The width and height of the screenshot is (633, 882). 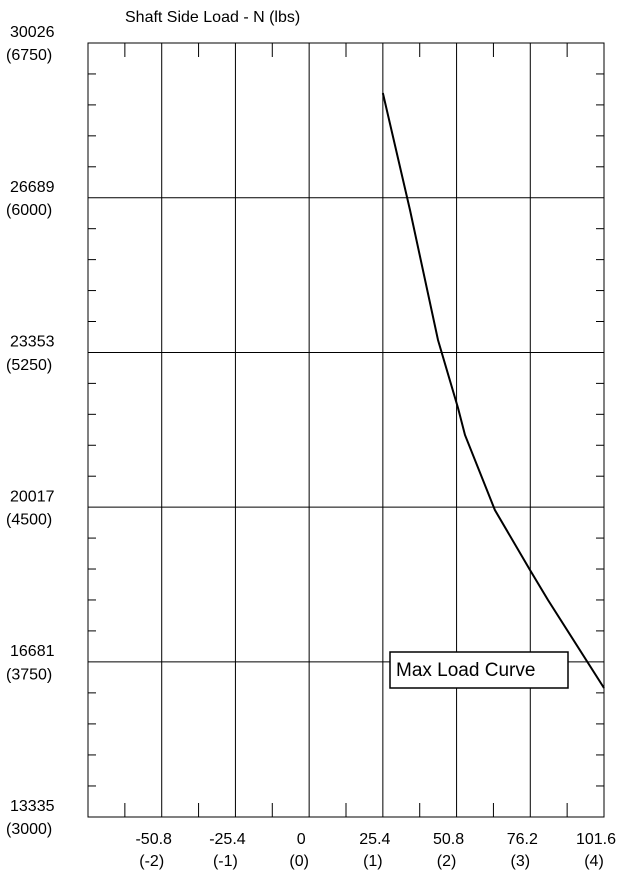 I want to click on y-tick-label: 20017, so click(x=32, y=496).